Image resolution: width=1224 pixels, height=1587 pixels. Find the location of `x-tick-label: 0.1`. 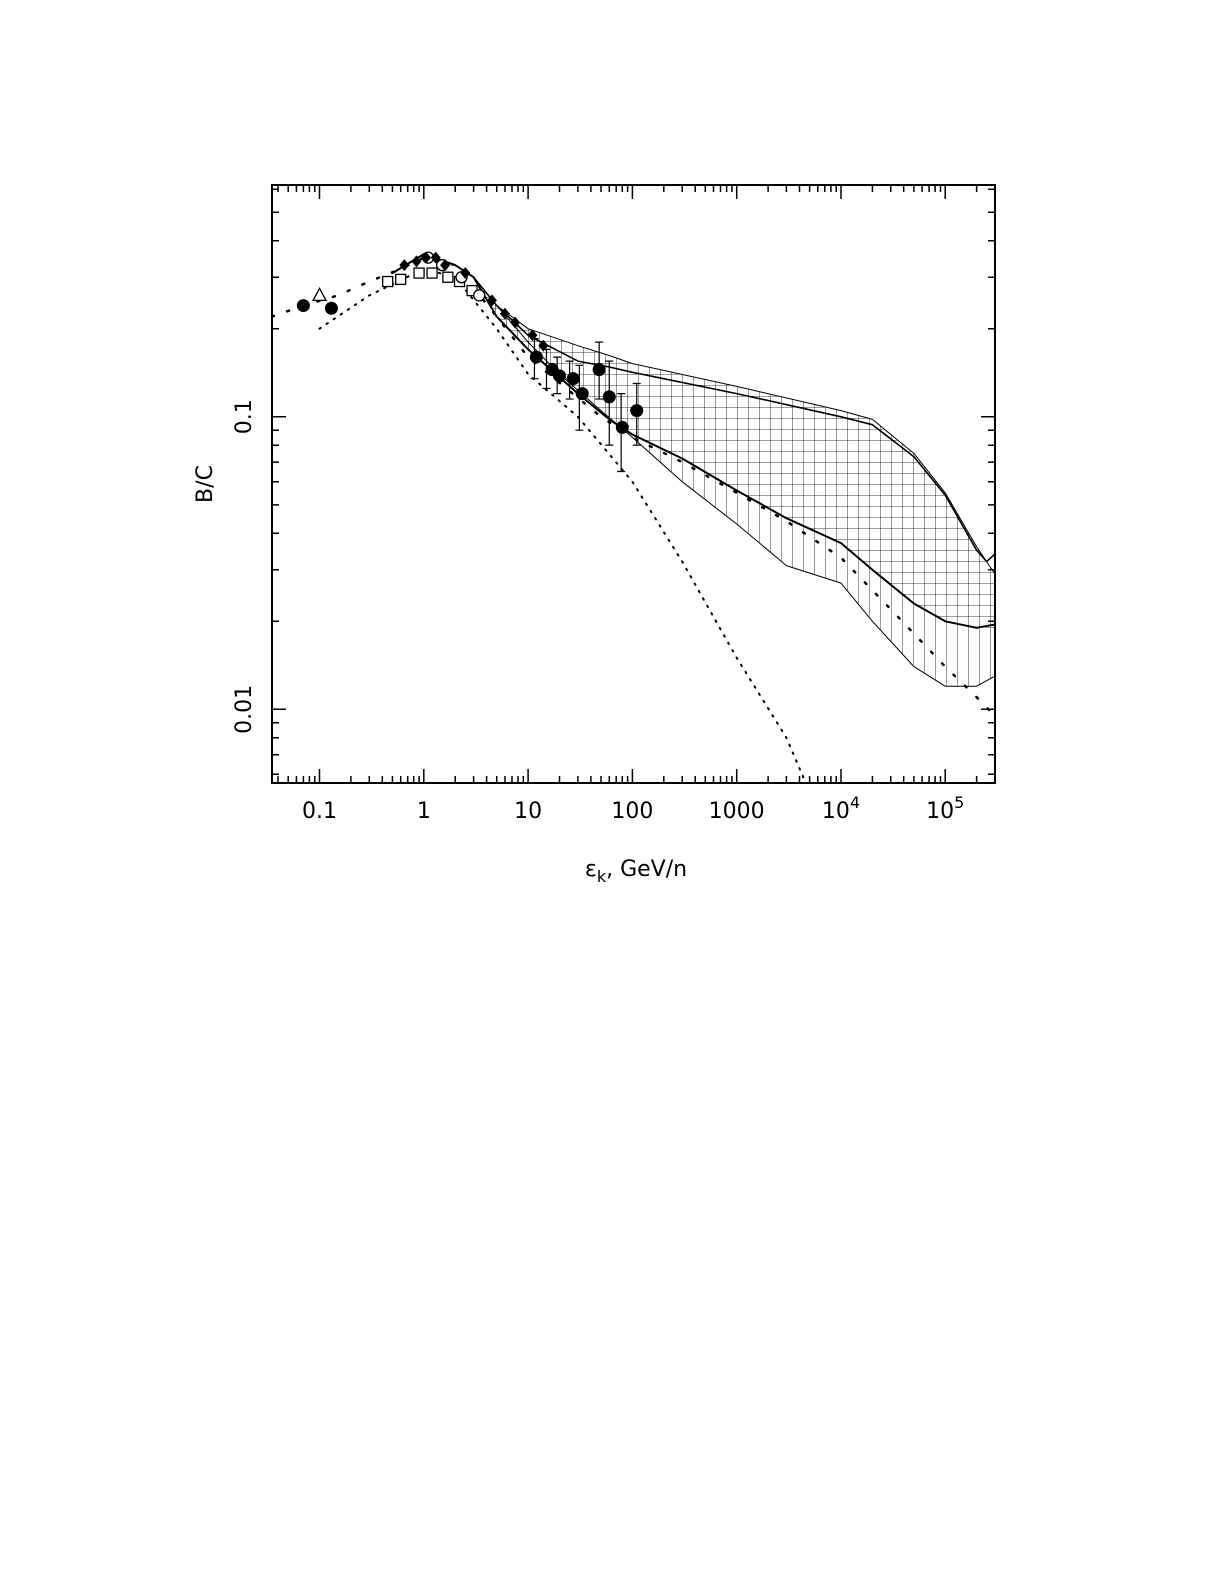

x-tick-label: 0.1 is located at coordinates (319, 811).